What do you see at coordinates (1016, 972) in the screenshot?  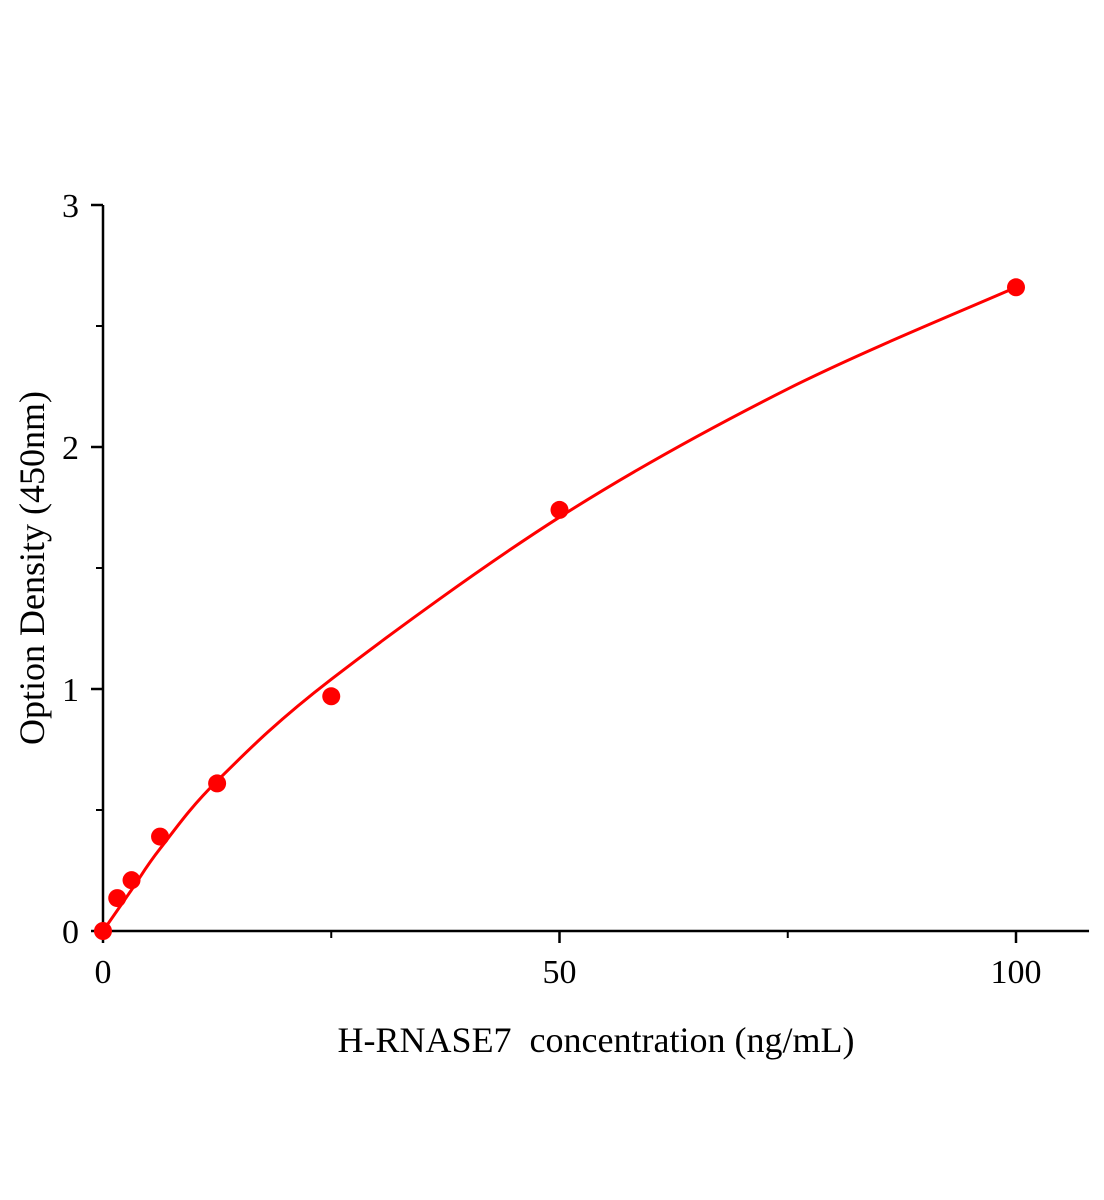 I see `x-tick-label: 100` at bounding box center [1016, 972].